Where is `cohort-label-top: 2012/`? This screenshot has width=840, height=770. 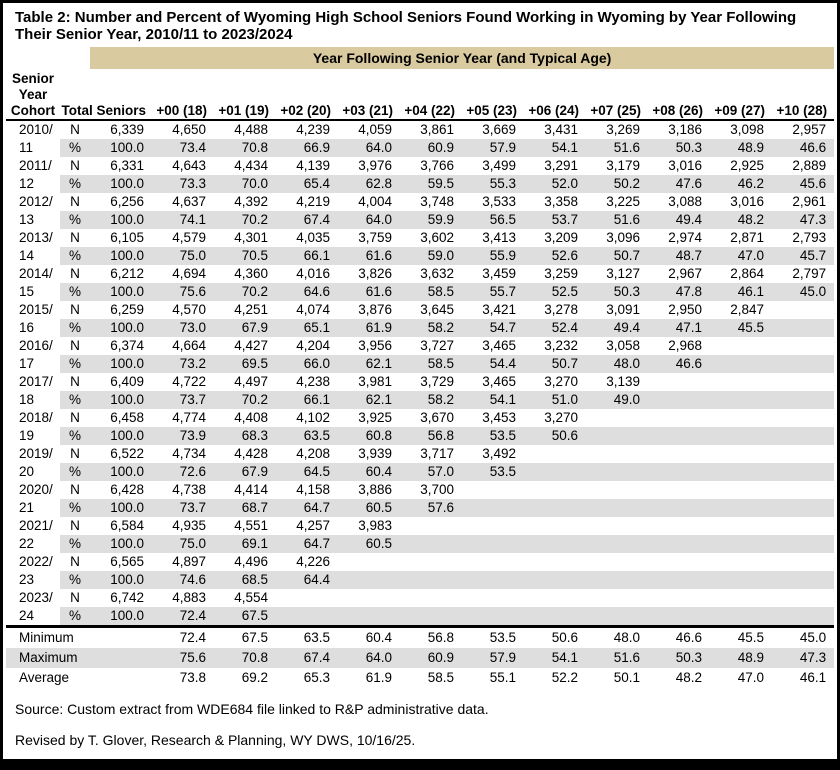
cohort-label-top: 2012/ is located at coordinates (36, 201).